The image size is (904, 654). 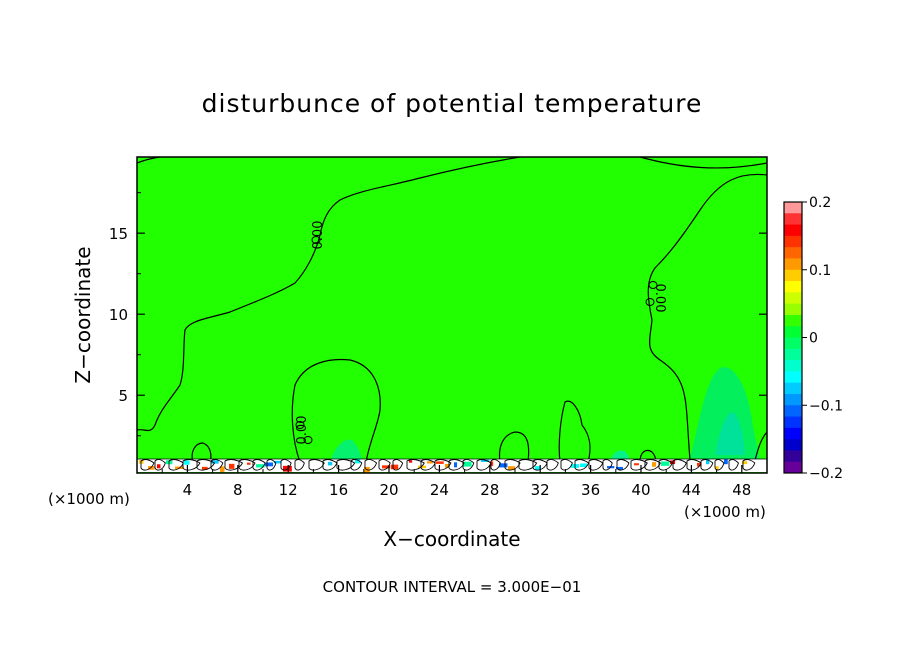 I want to click on surface-band, so click(x=452, y=465).